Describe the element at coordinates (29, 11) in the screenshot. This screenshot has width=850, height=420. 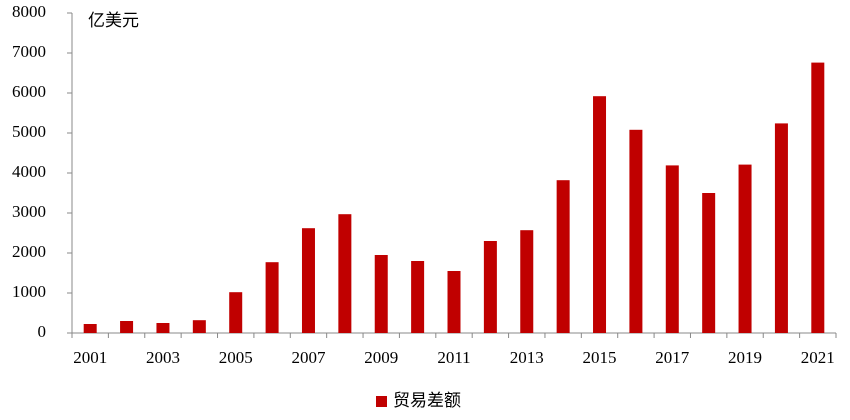
I see `y-tick-label: 8000` at that location.